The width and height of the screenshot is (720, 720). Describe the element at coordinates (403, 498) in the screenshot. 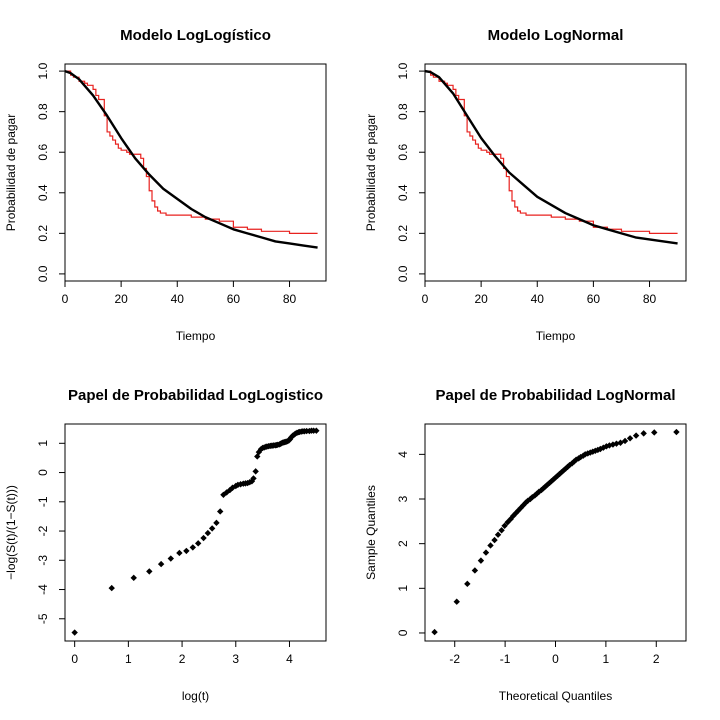

I see `y-tick-label: 3` at that location.